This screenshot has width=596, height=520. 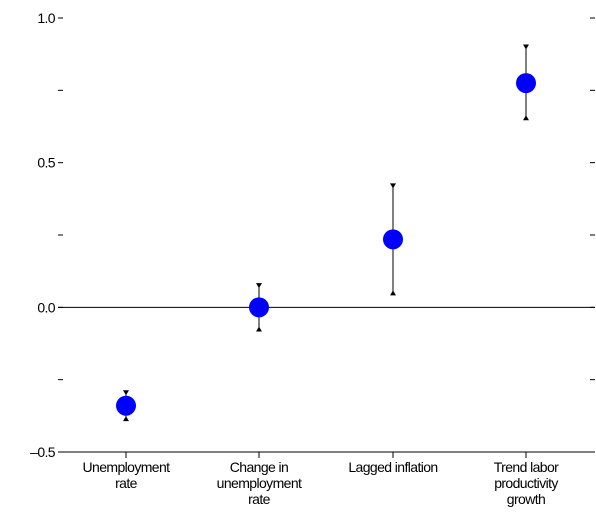 What do you see at coordinates (46, 307) in the screenshot?
I see `y-tick-label: 0.0` at bounding box center [46, 307].